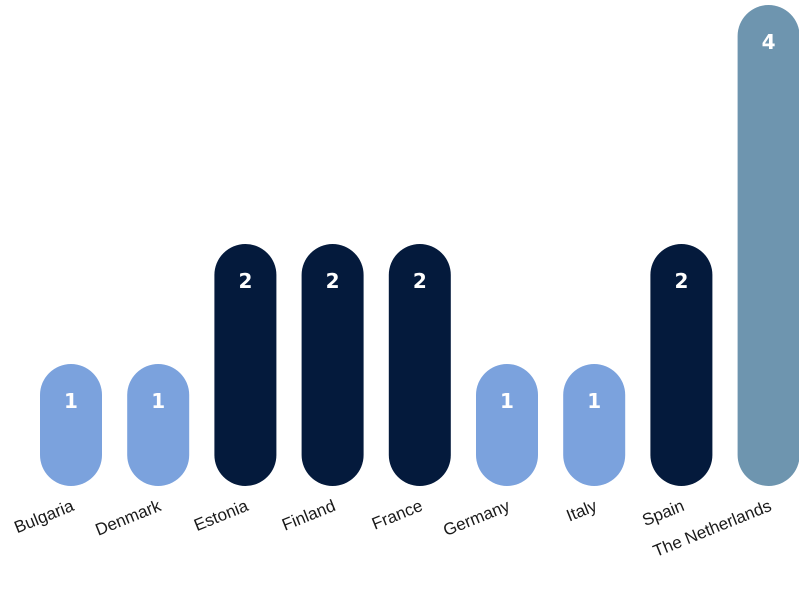  I want to click on bar-italy, so click(594, 425).